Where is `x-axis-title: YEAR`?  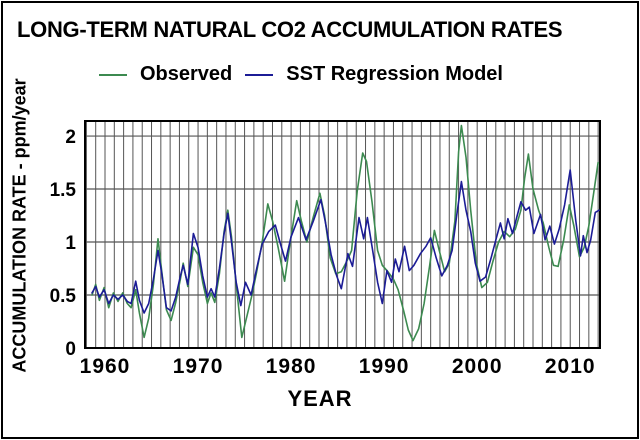 x-axis-title: YEAR is located at coordinates (319, 398).